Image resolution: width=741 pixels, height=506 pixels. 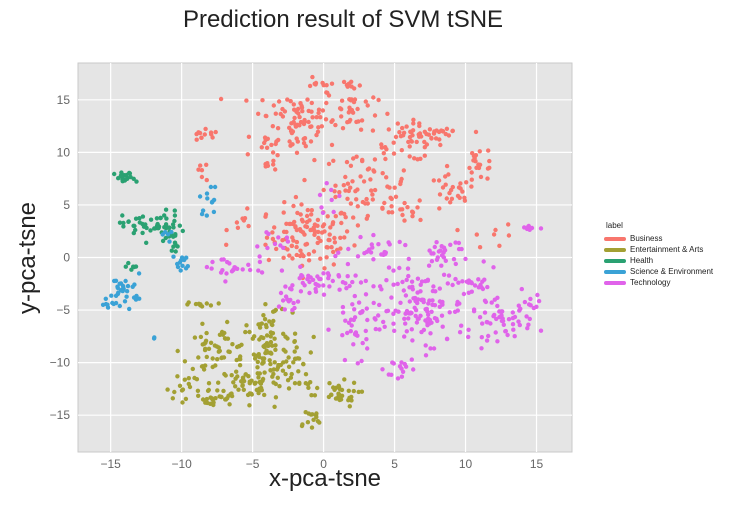 What do you see at coordinates (615, 249) in the screenshot?
I see `legend-swatch` at bounding box center [615, 249].